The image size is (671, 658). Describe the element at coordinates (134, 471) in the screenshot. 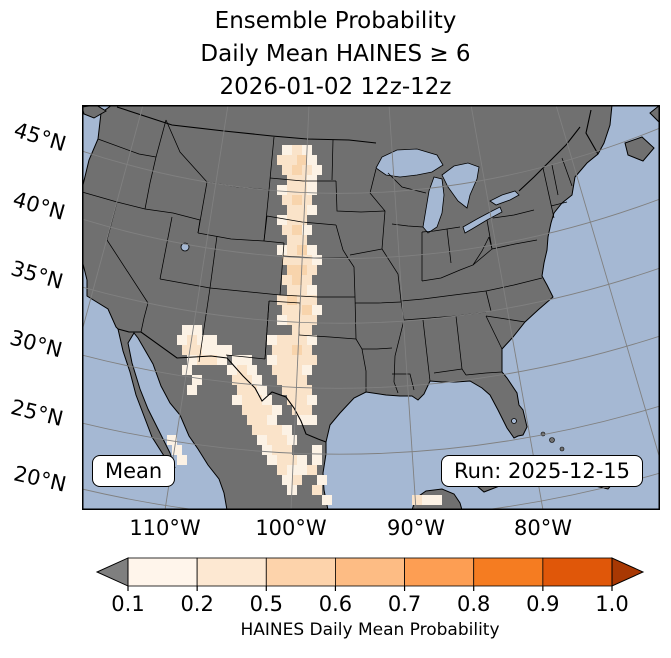

I see `statistic-badge: Mean` at that location.